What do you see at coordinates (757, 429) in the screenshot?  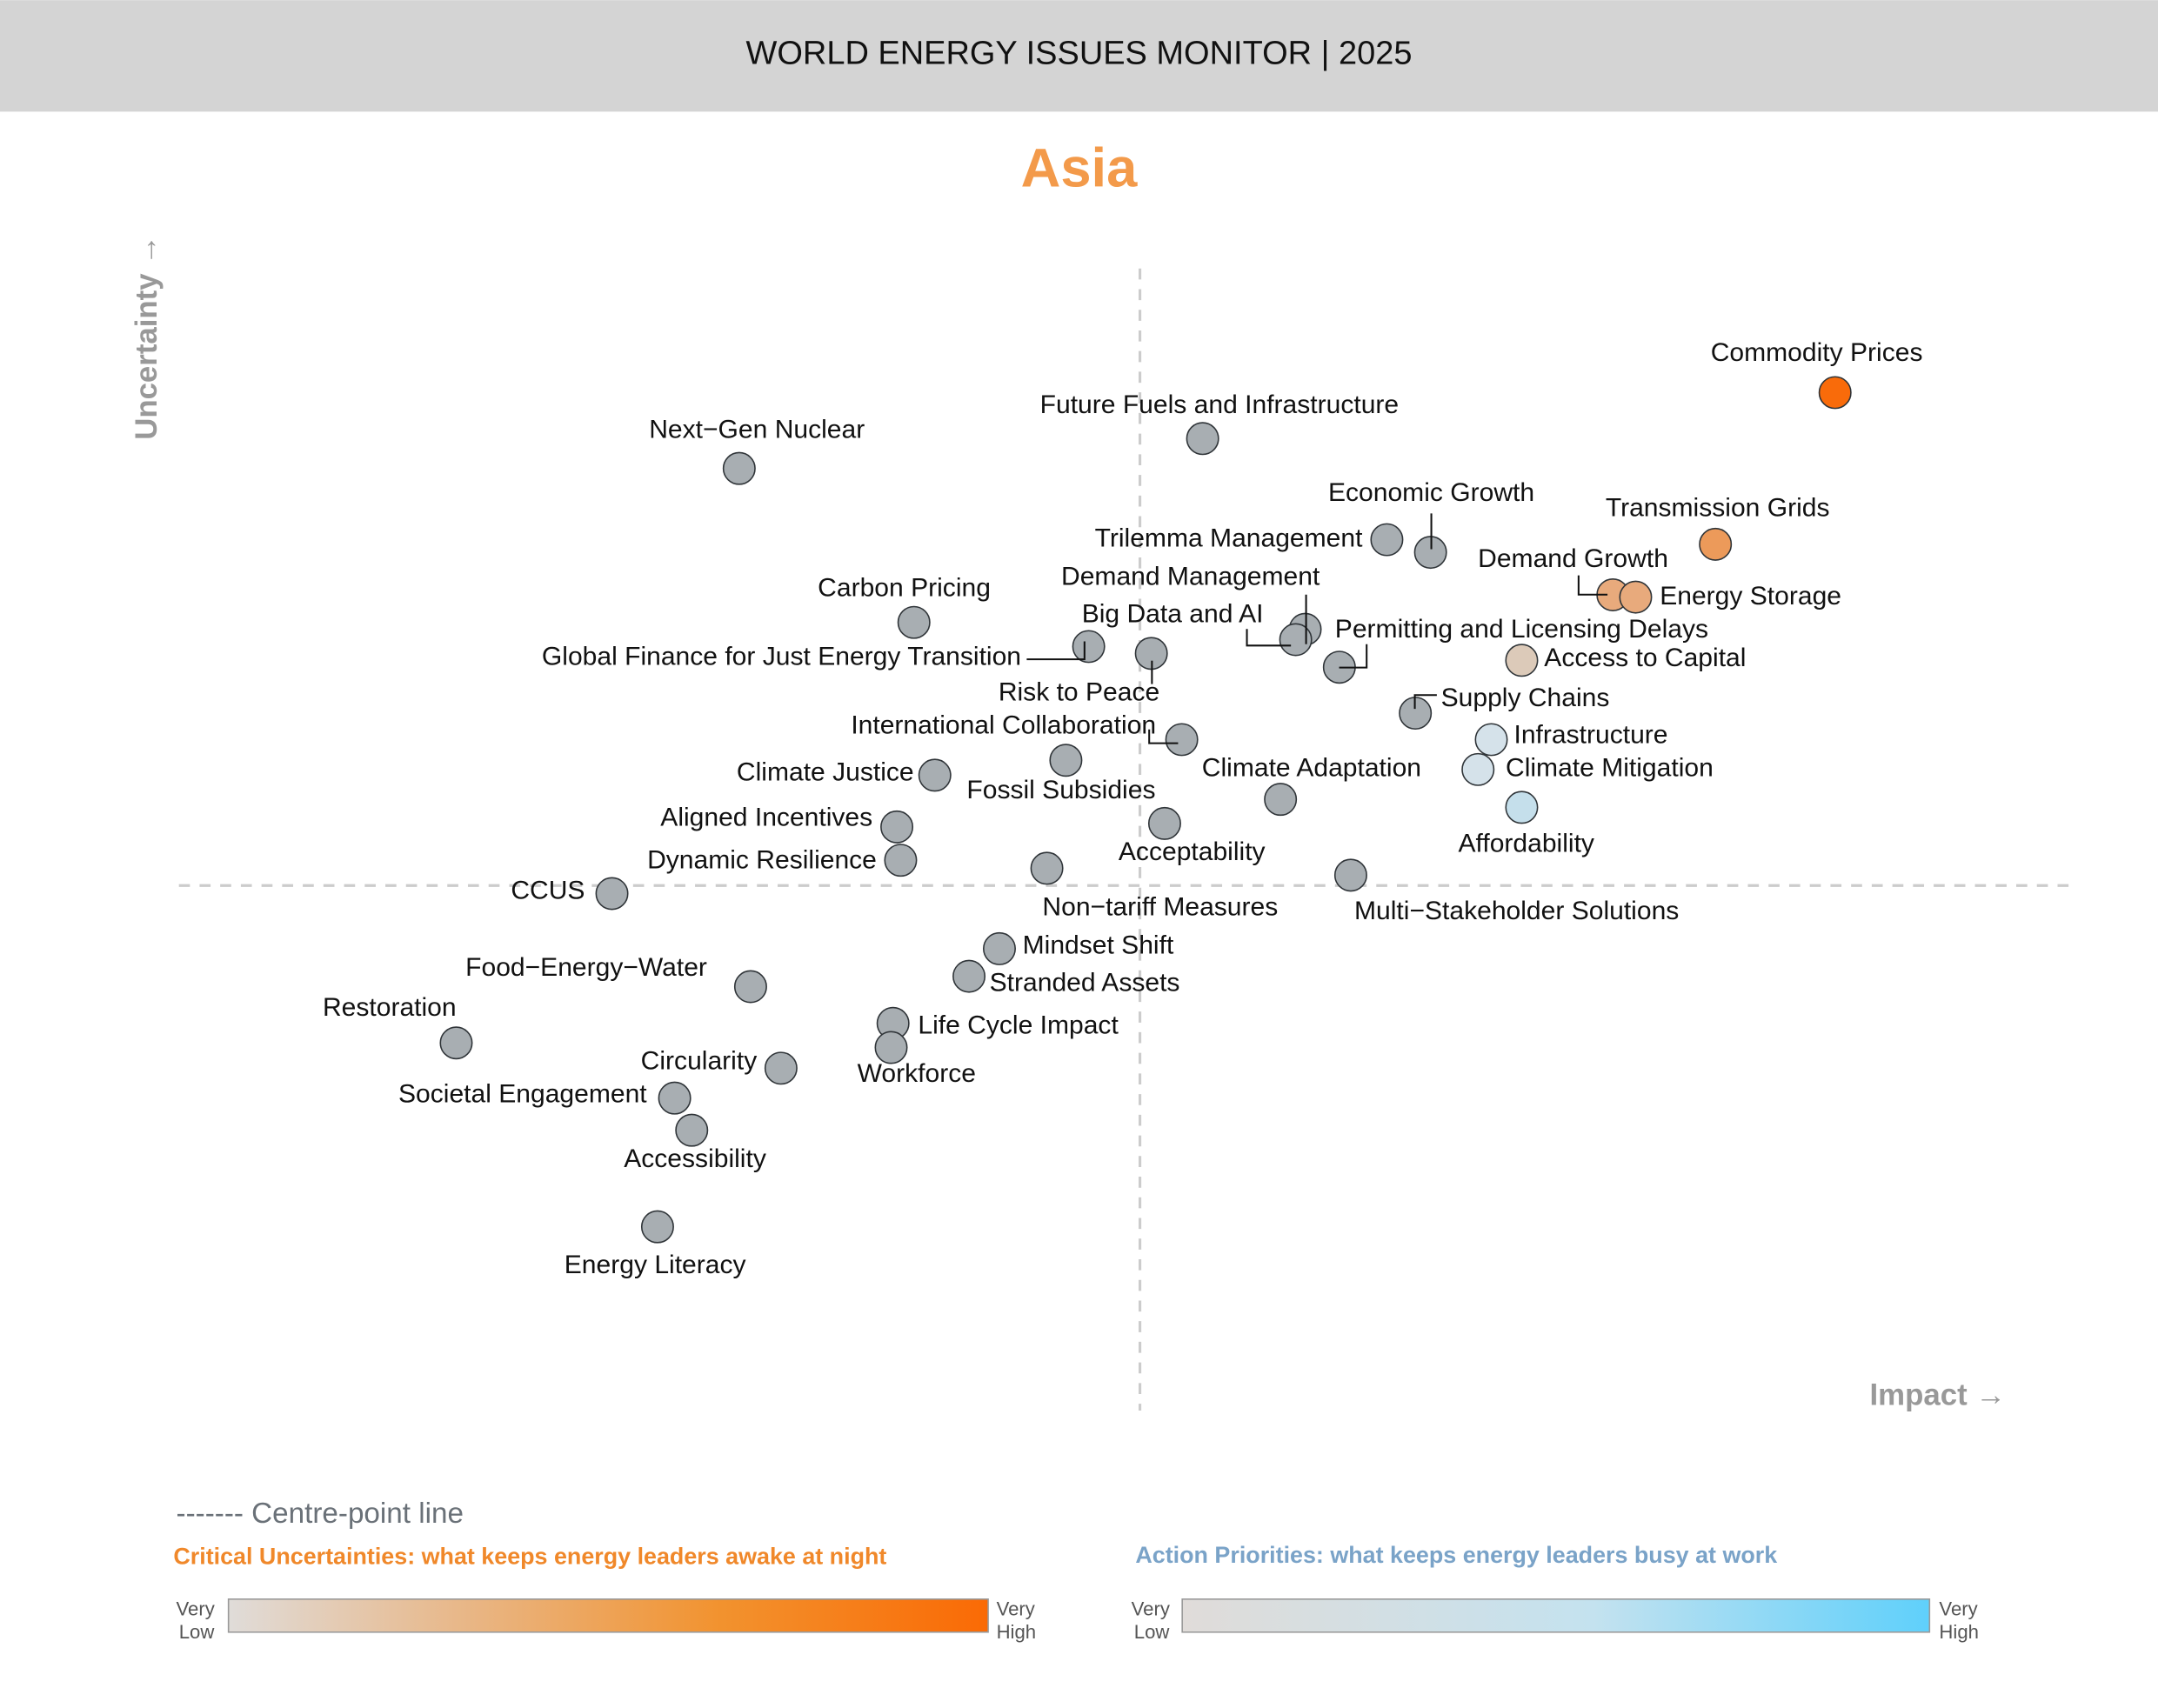 I see `point-label: Next−Gen Nuclear` at bounding box center [757, 429].